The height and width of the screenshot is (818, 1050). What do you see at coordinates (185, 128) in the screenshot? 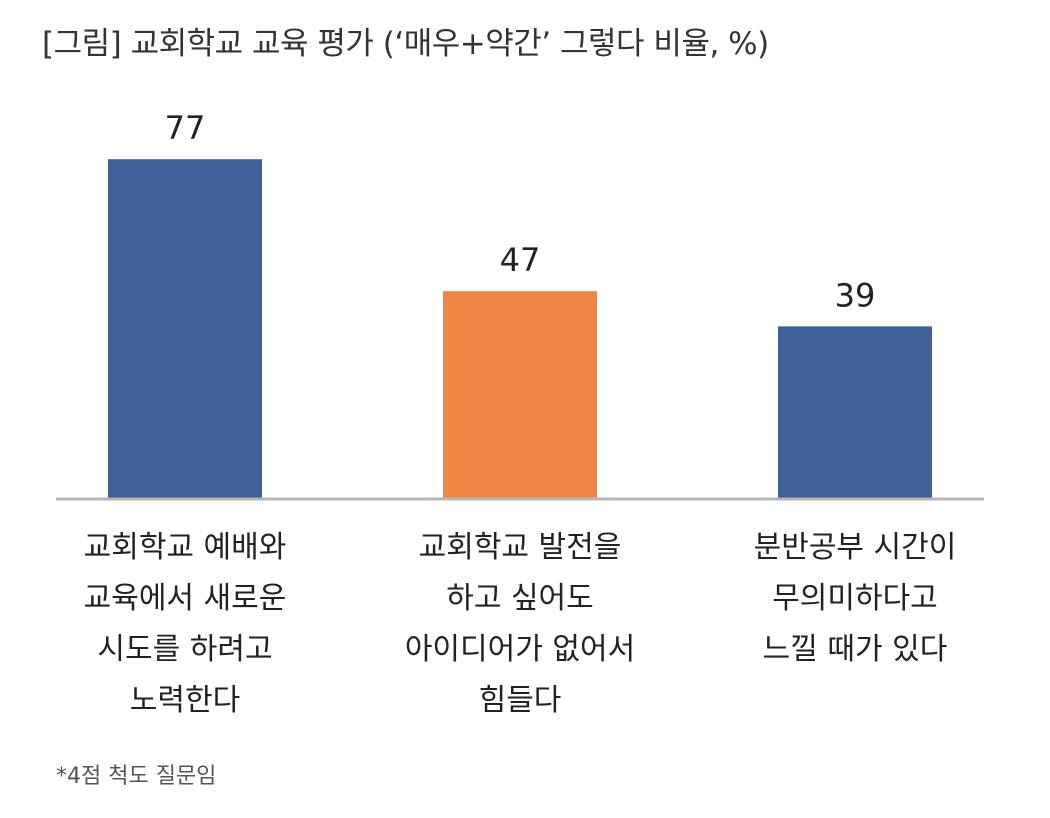
I see `data-label-1: 77` at bounding box center [185, 128].